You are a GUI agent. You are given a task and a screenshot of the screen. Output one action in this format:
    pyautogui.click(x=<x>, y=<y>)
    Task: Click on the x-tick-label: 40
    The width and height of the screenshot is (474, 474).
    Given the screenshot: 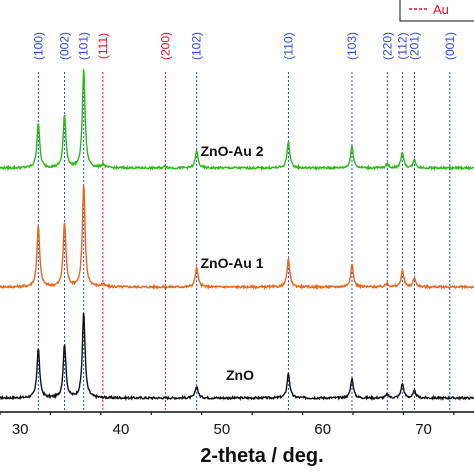 What is the action you would take?
    pyautogui.click(x=121, y=429)
    